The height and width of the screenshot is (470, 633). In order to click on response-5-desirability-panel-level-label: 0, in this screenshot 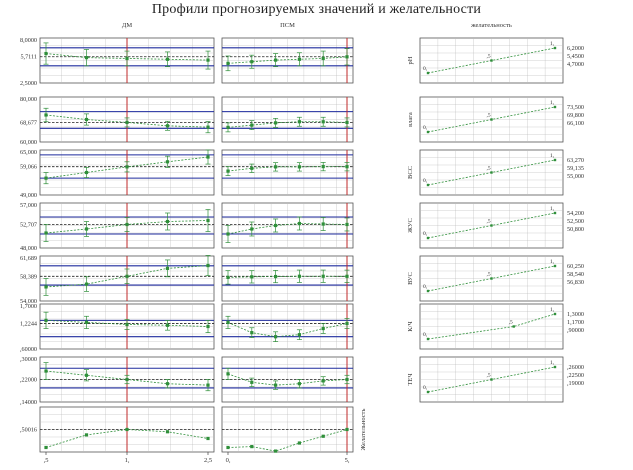, I will do `click(425, 335)`.